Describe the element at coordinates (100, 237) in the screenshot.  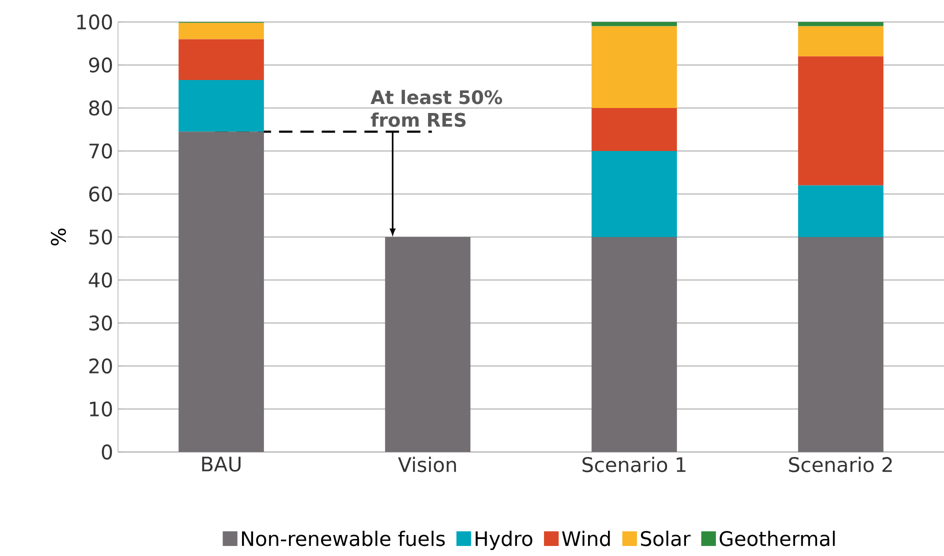
I see `y-tick-label: 50` at that location.